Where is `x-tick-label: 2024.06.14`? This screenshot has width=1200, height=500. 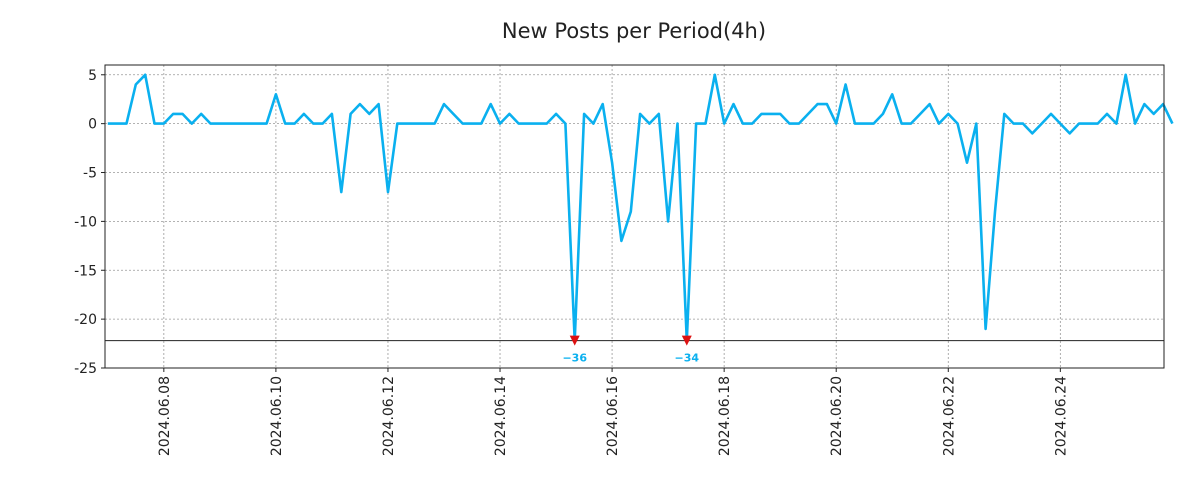 x-tick-label: 2024.06.14 is located at coordinates (501, 416).